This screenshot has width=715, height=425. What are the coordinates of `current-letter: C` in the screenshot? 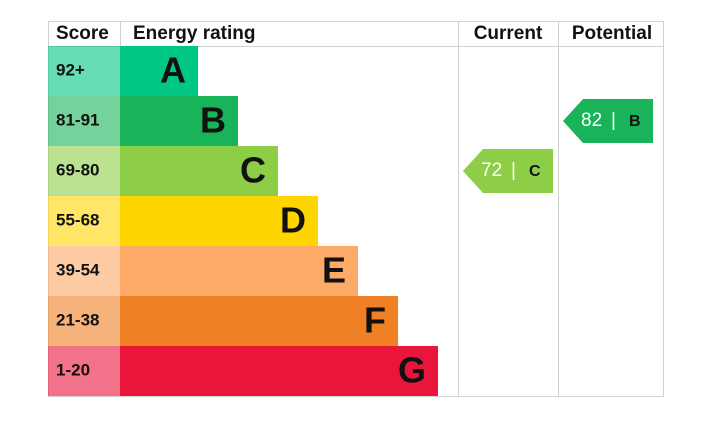 It's located at (535, 171).